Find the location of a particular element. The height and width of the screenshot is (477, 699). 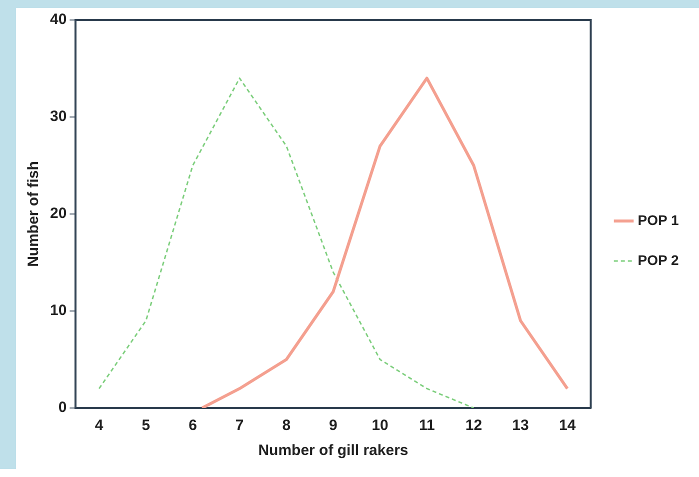

y-tick-label: 0 is located at coordinates (62, 407).